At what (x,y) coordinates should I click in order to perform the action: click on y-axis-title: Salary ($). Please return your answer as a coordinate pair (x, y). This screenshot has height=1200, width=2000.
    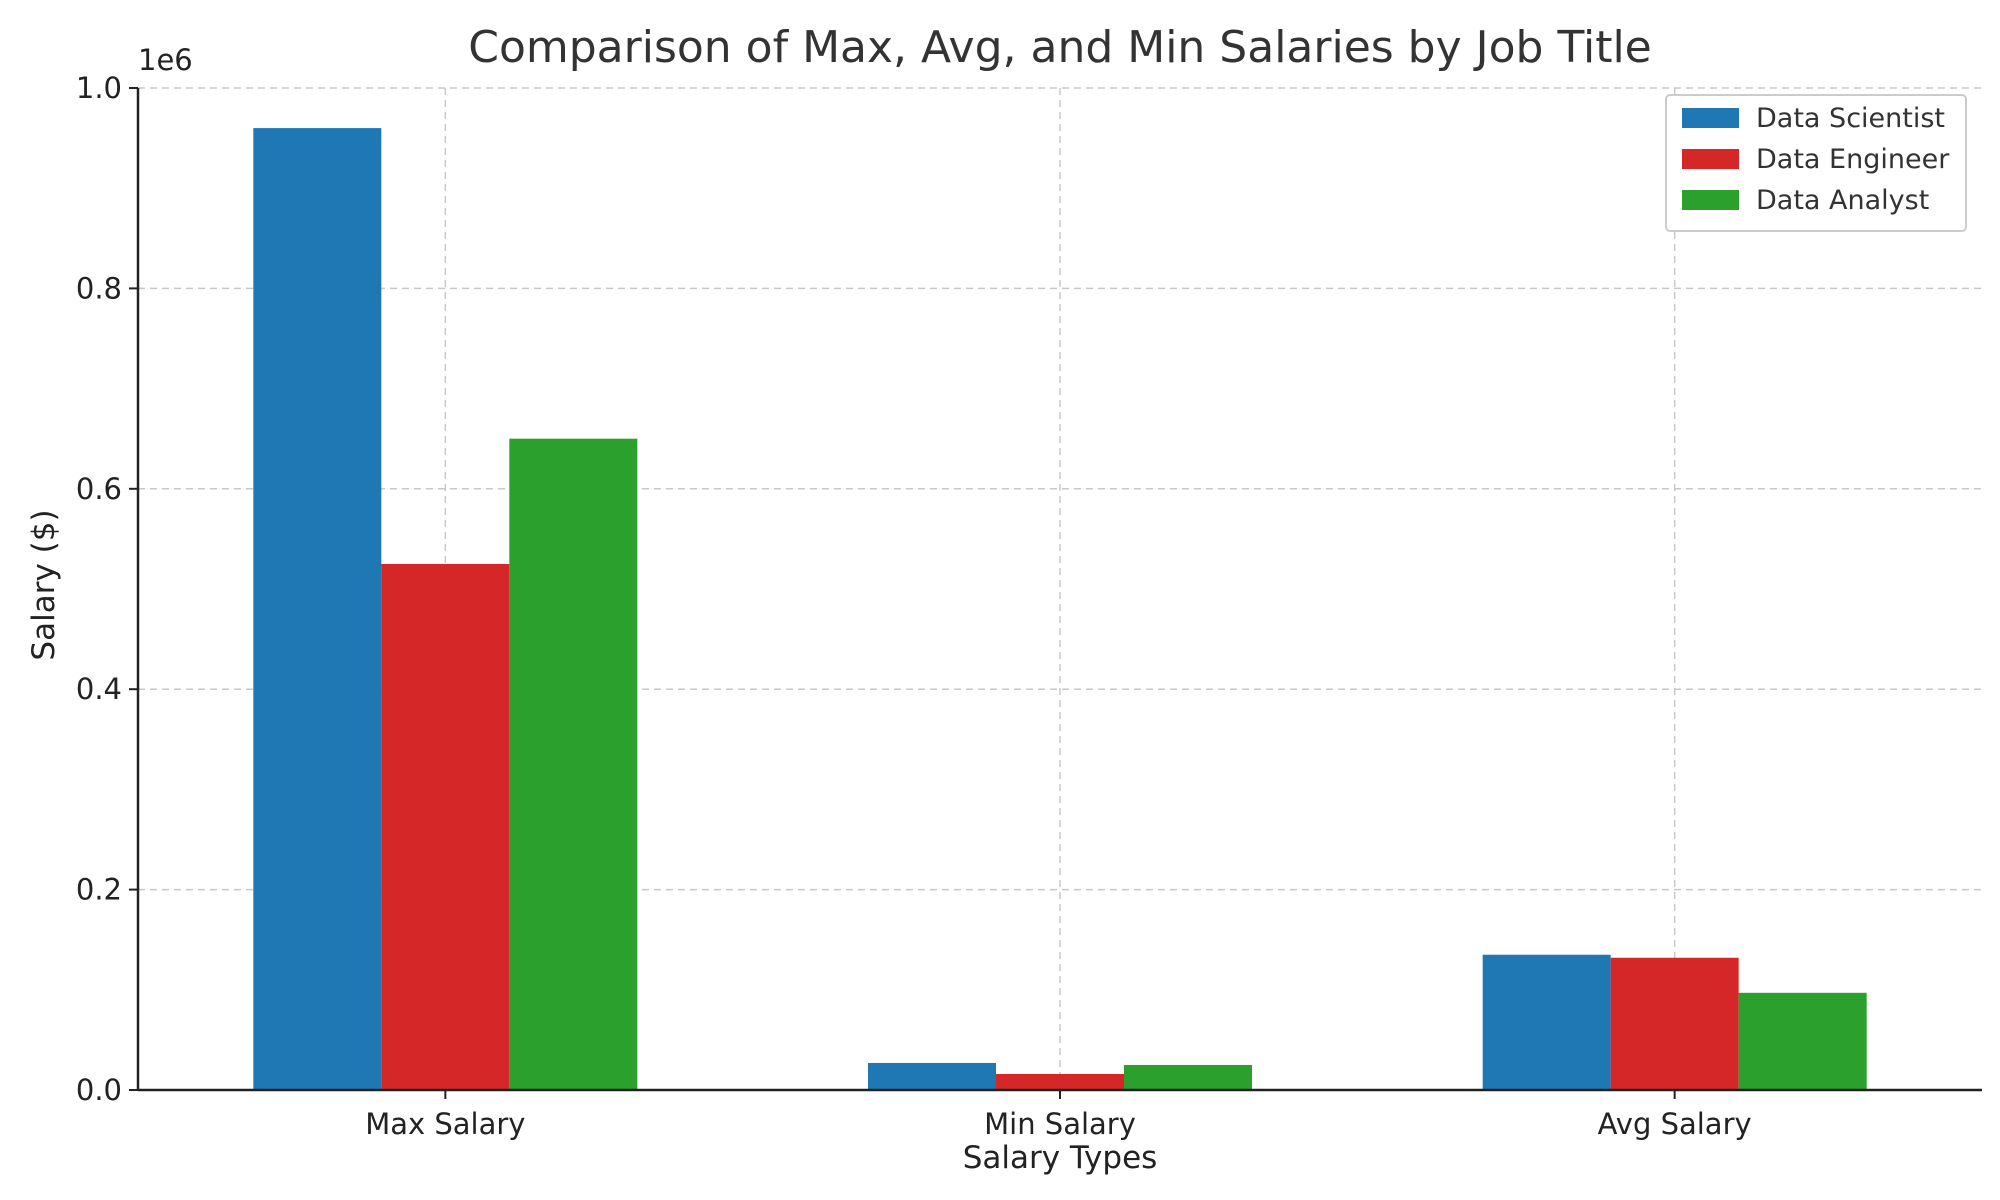
    Looking at the image, I should click on (44, 584).